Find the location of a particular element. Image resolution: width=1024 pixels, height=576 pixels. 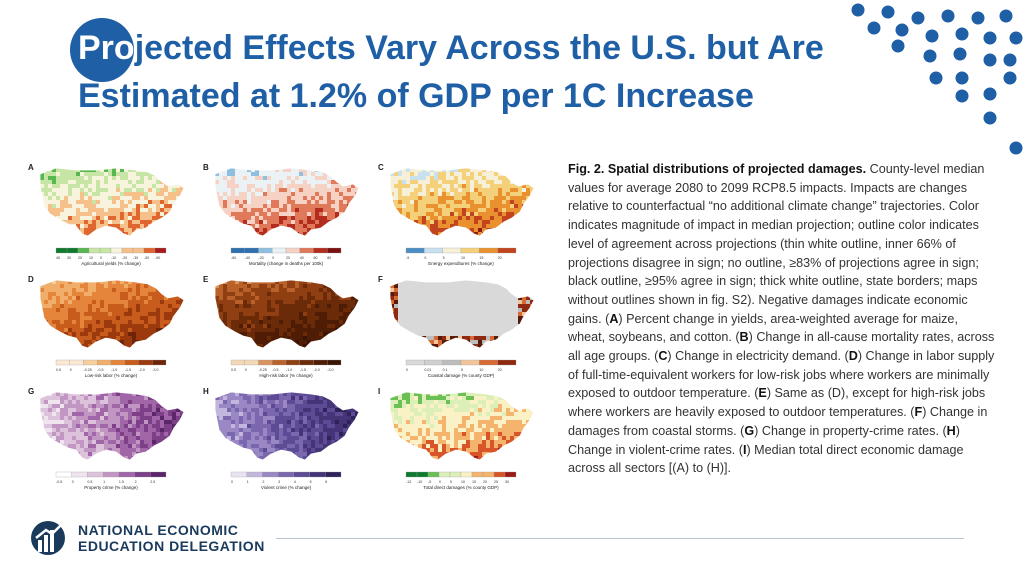

legend-tick: -40 is located at coordinates (247, 258).